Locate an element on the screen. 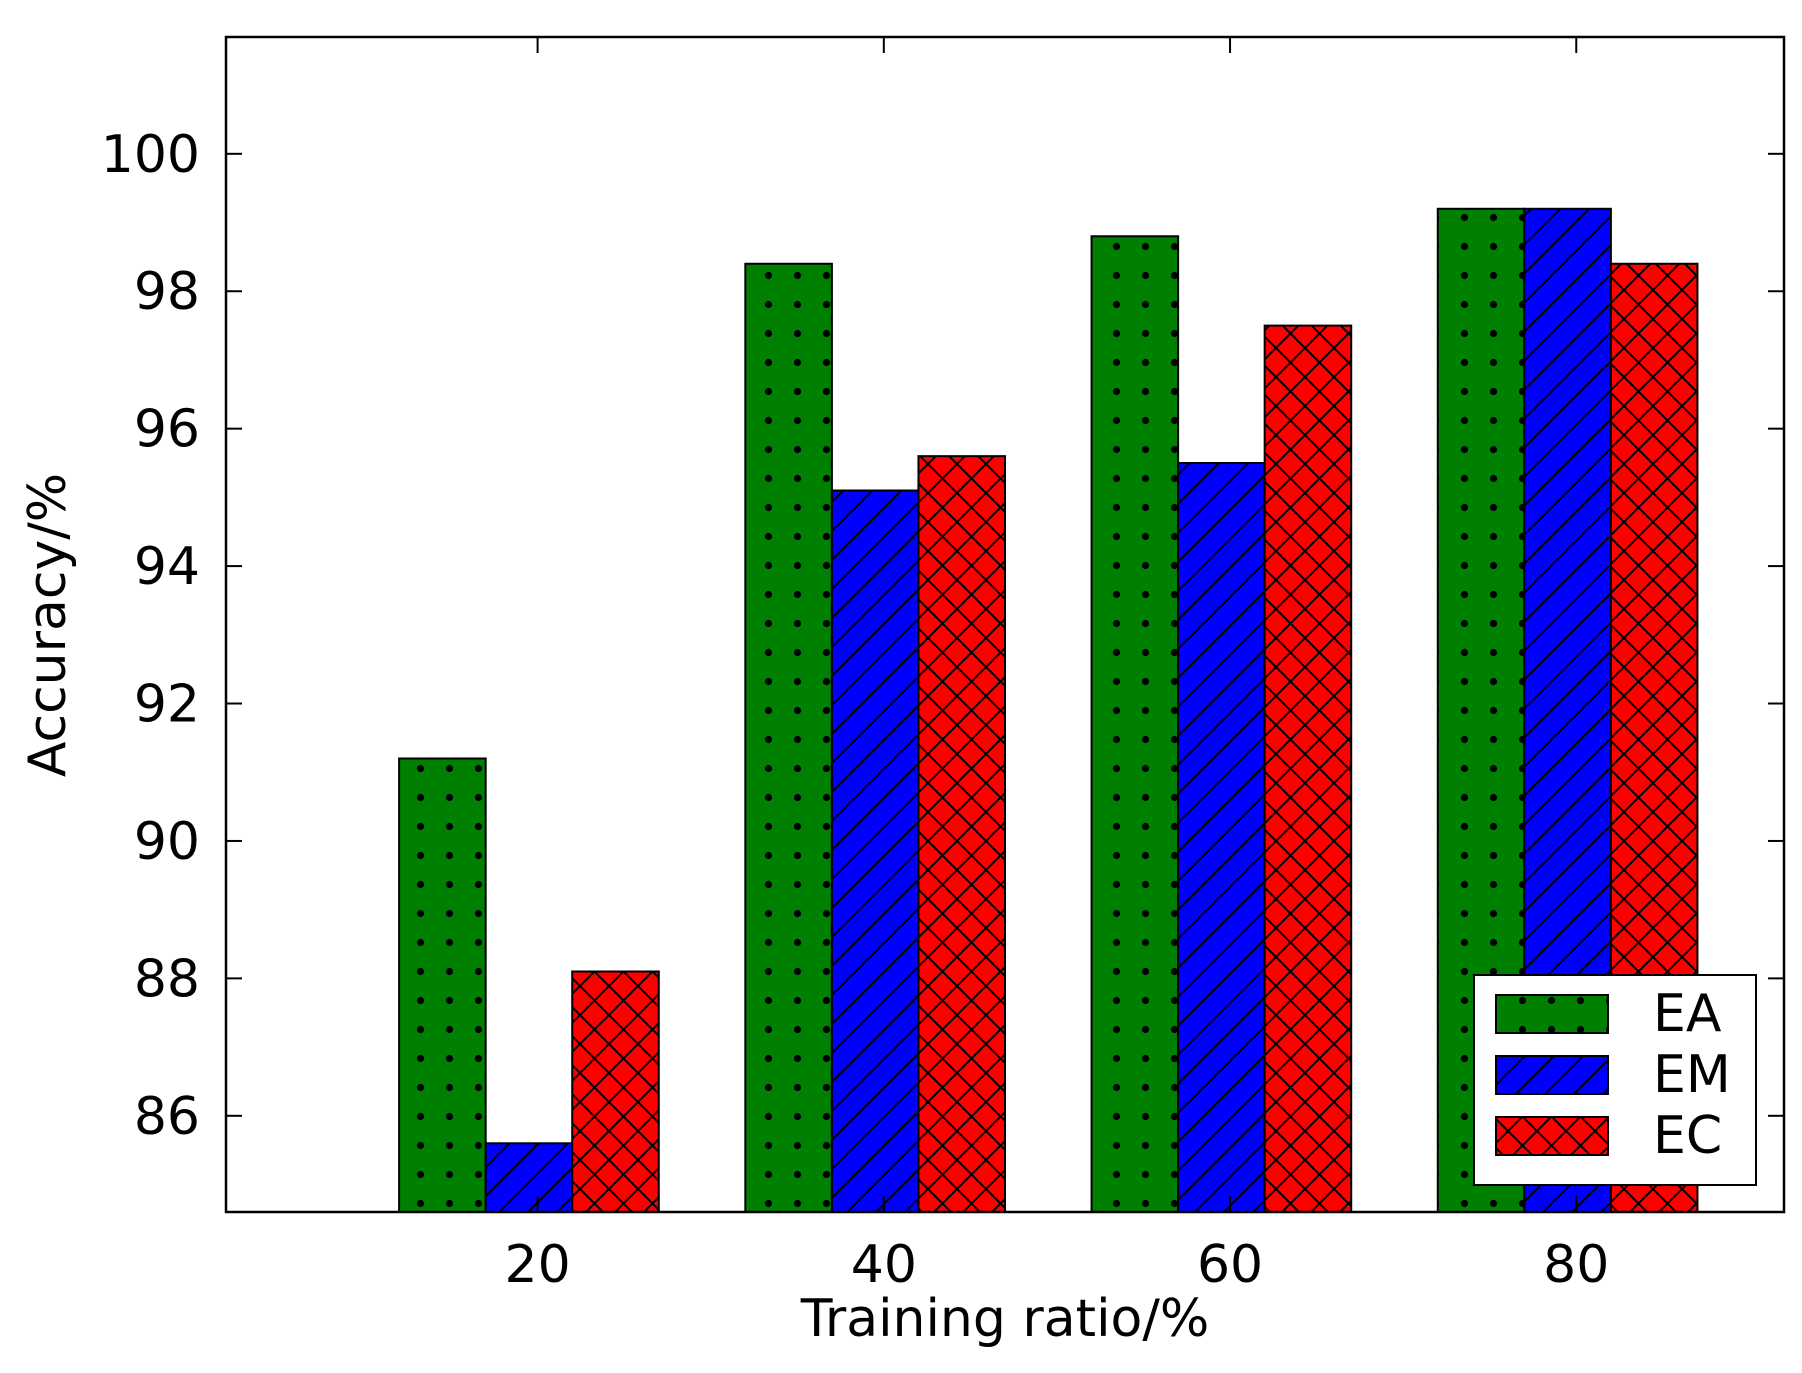 The width and height of the screenshot is (1802, 1373). legend-item-em: EM is located at coordinates (1613, 1075).